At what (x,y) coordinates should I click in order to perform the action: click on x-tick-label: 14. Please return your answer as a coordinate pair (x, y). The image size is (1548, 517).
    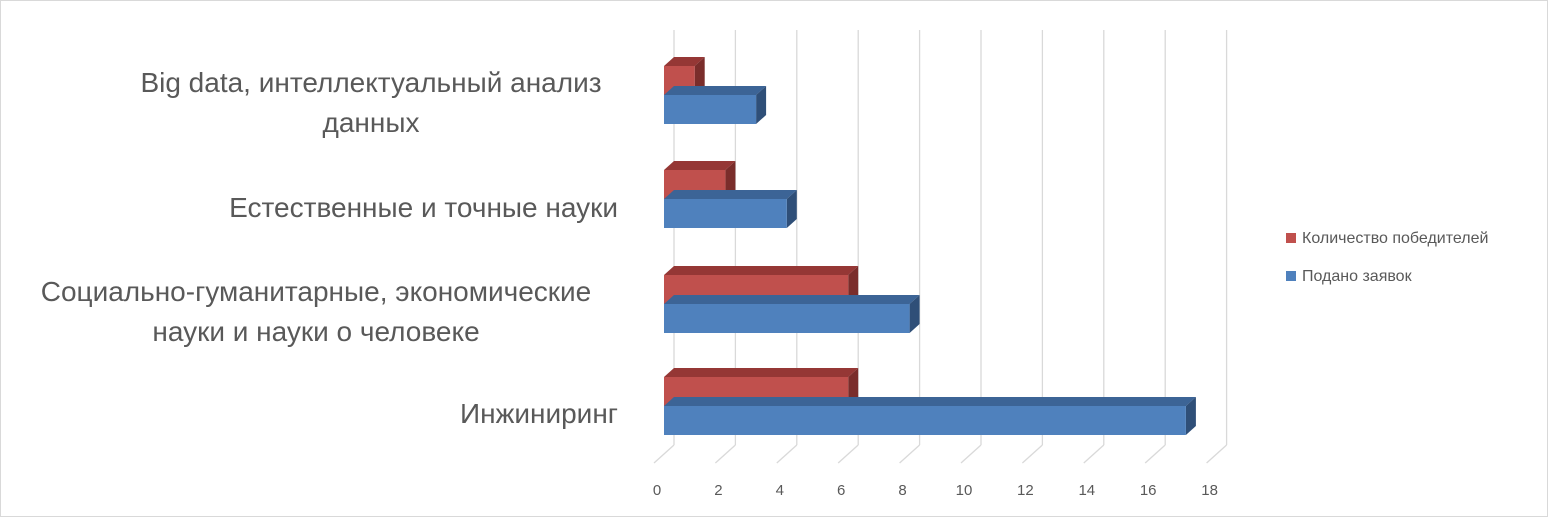
    Looking at the image, I should click on (1086, 490).